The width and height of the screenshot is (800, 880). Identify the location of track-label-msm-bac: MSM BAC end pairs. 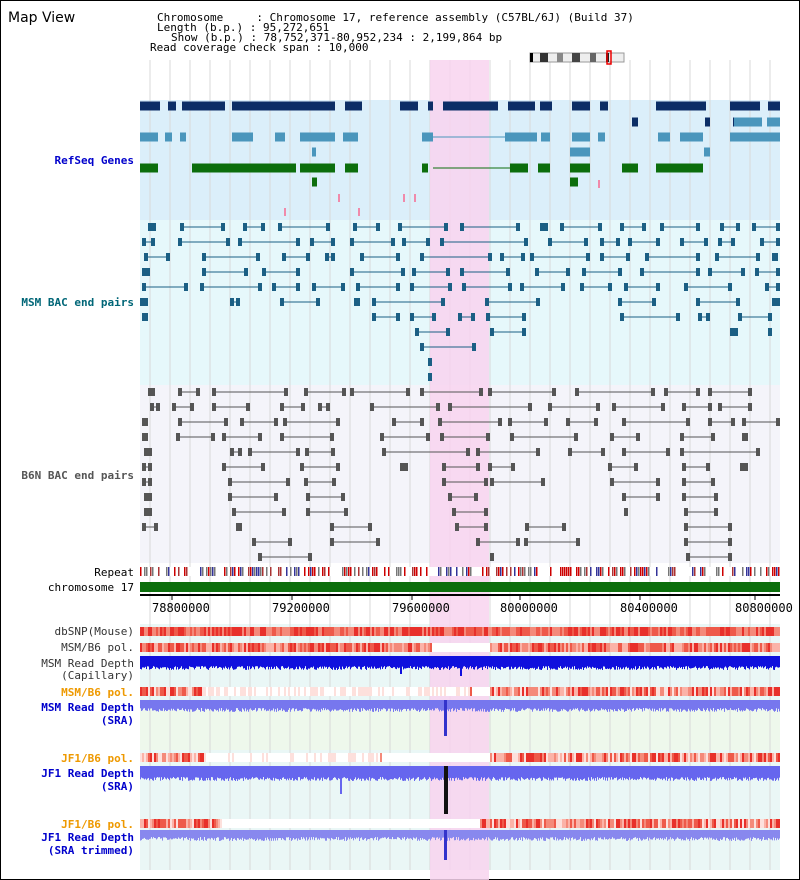
(77, 302).